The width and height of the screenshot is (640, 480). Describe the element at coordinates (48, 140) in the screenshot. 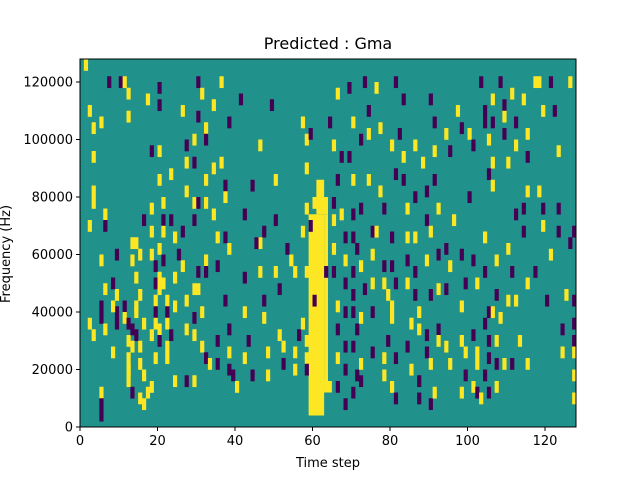

I see `y-tick-label: 100000` at that location.